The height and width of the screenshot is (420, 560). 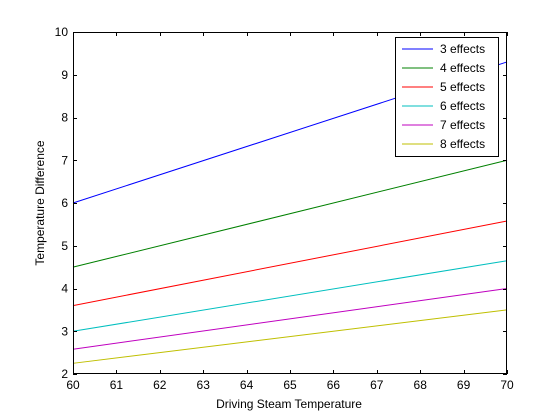 What do you see at coordinates (462, 125) in the screenshot?
I see `legend-label-5: 7 effects` at bounding box center [462, 125].